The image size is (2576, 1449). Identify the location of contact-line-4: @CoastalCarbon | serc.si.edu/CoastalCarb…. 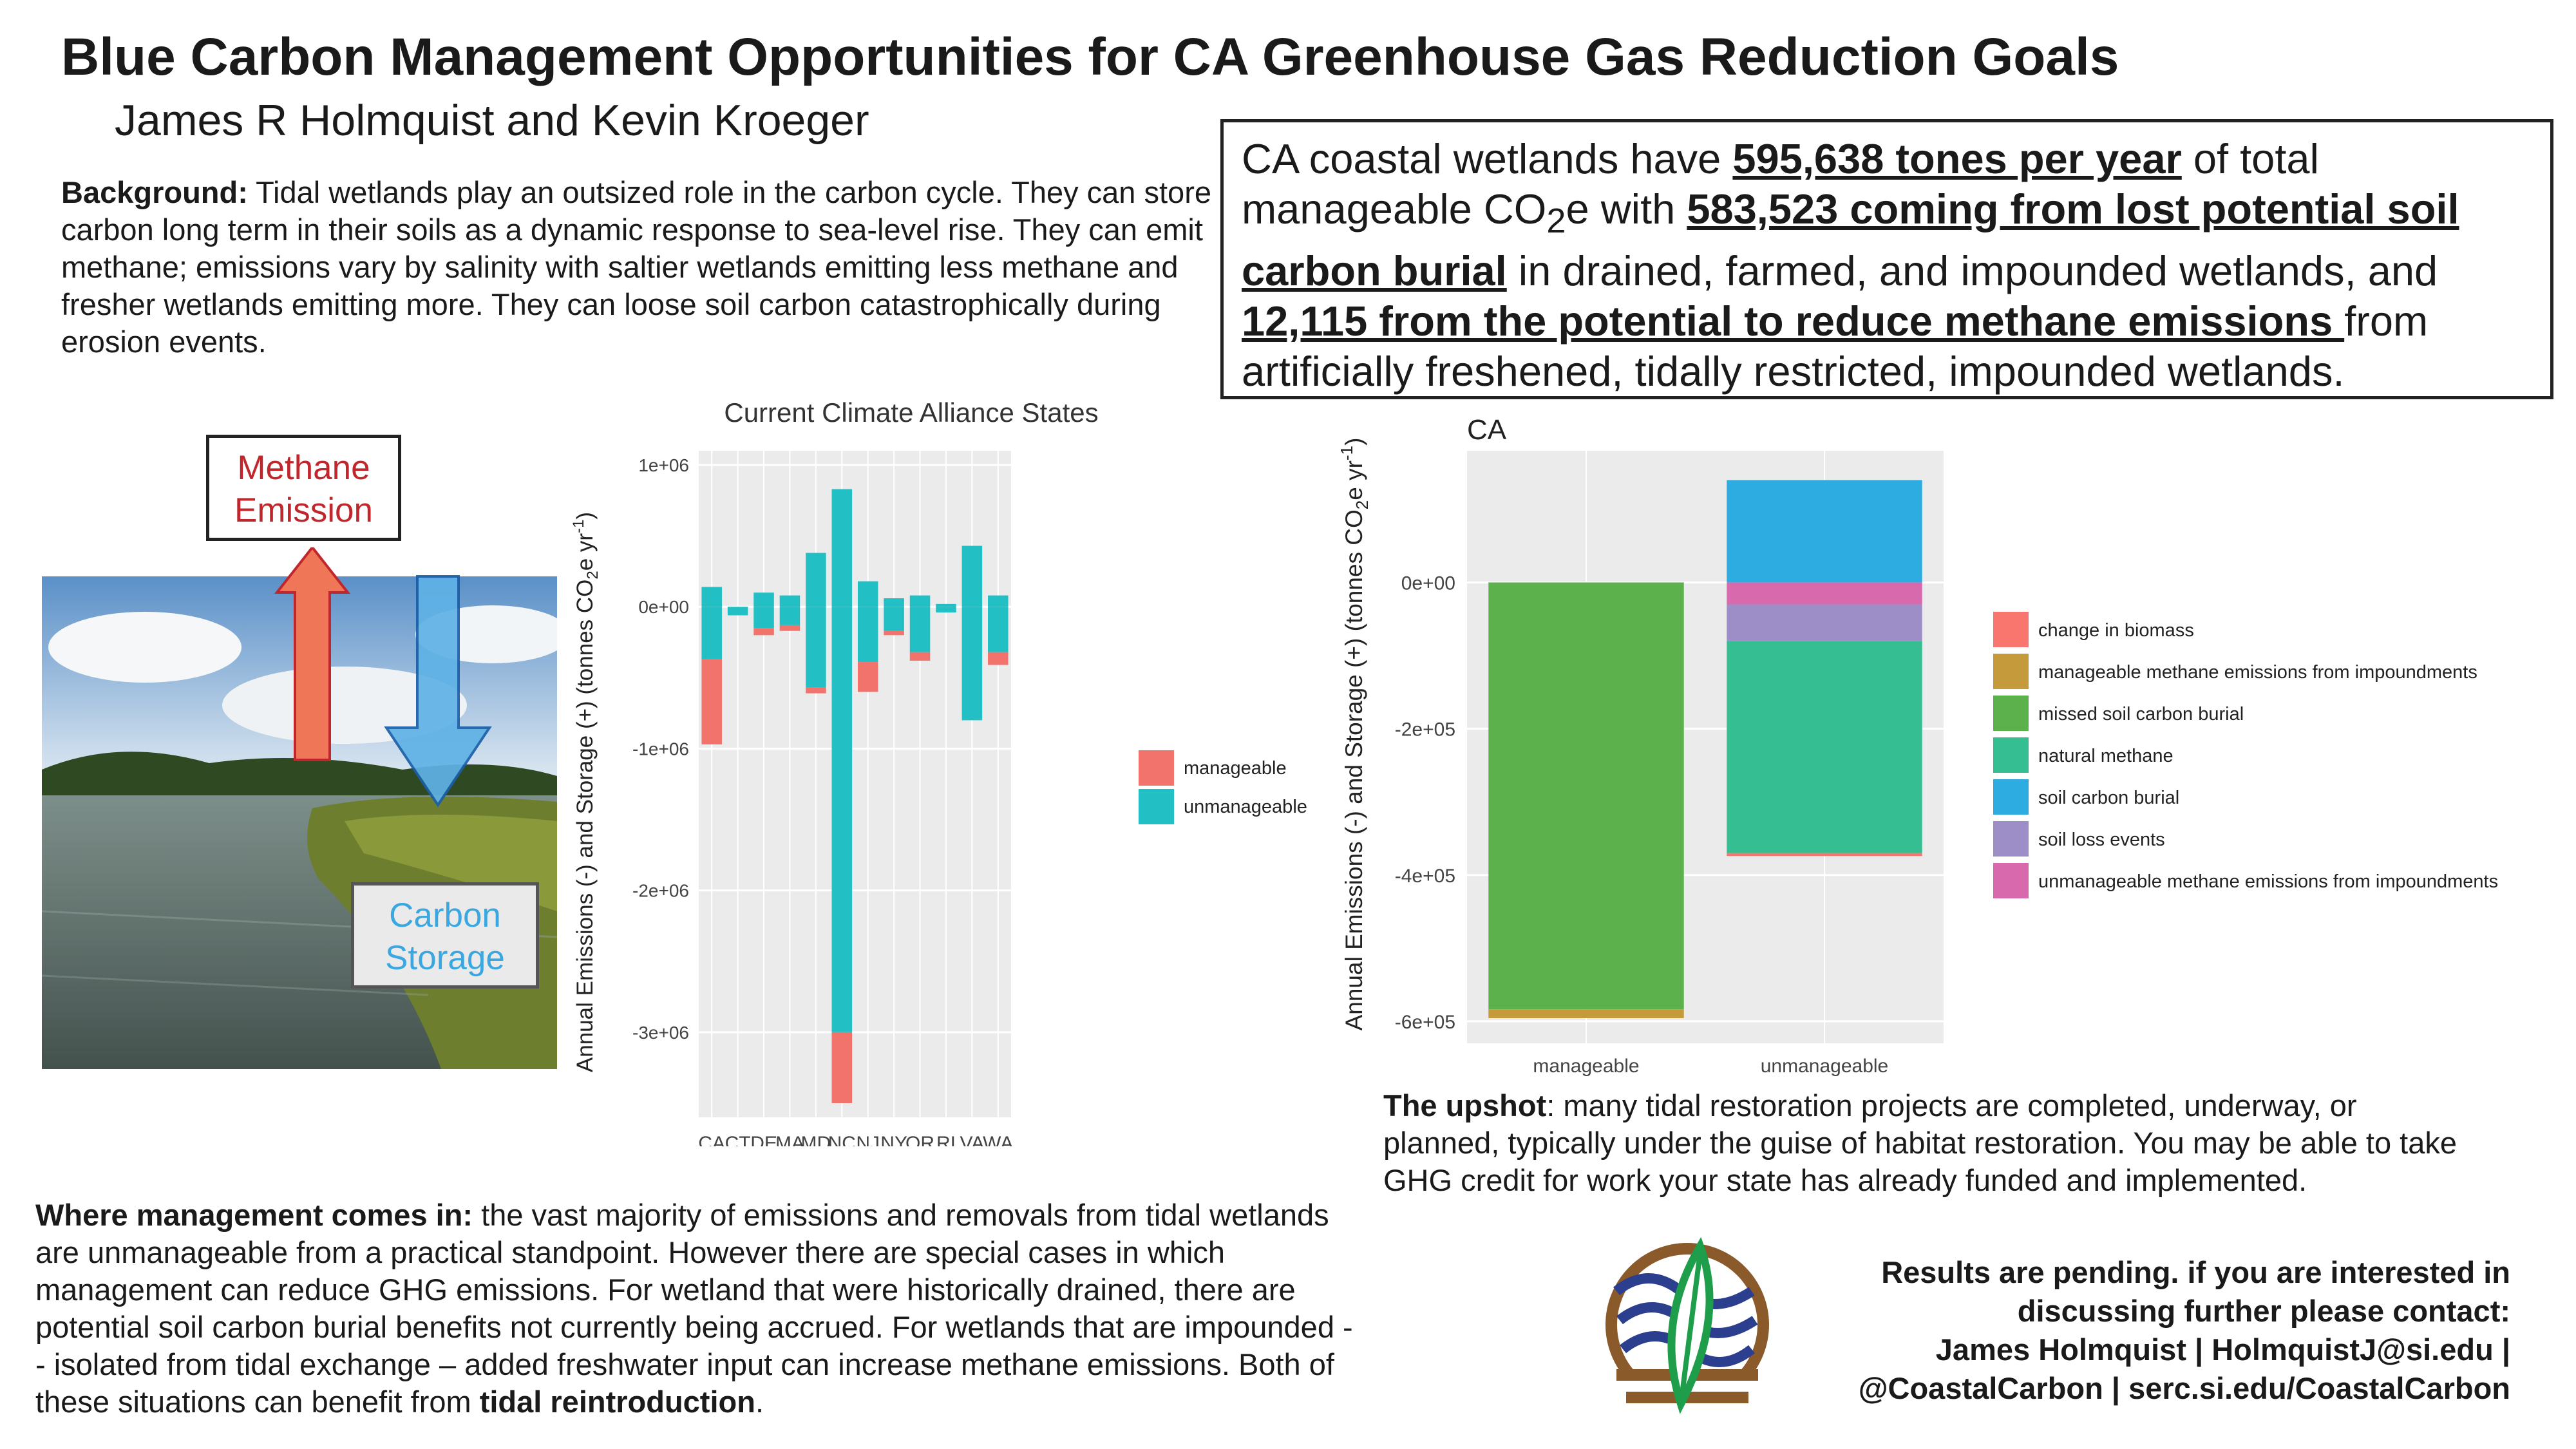
(2184, 1388).